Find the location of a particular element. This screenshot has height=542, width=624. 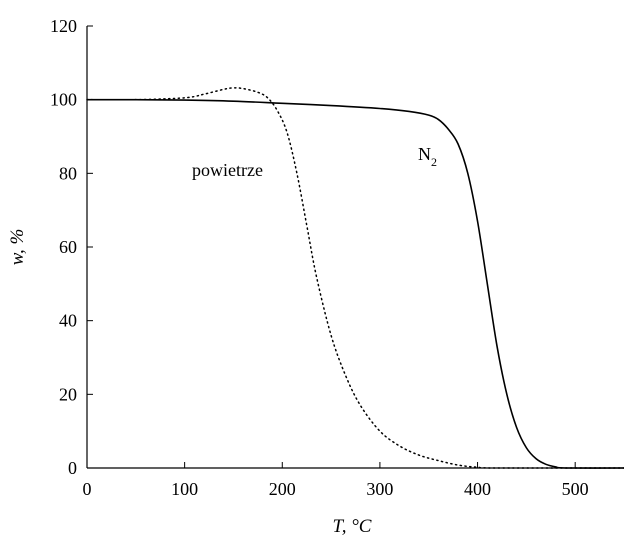

y-tick-label: 60 is located at coordinates (68, 247).